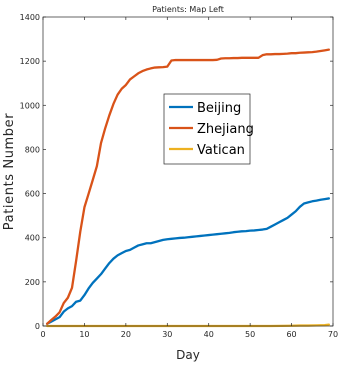 This screenshot has width=340, height=369. What do you see at coordinates (32, 238) in the screenshot?
I see `y-tick-label: 400` at bounding box center [32, 238].